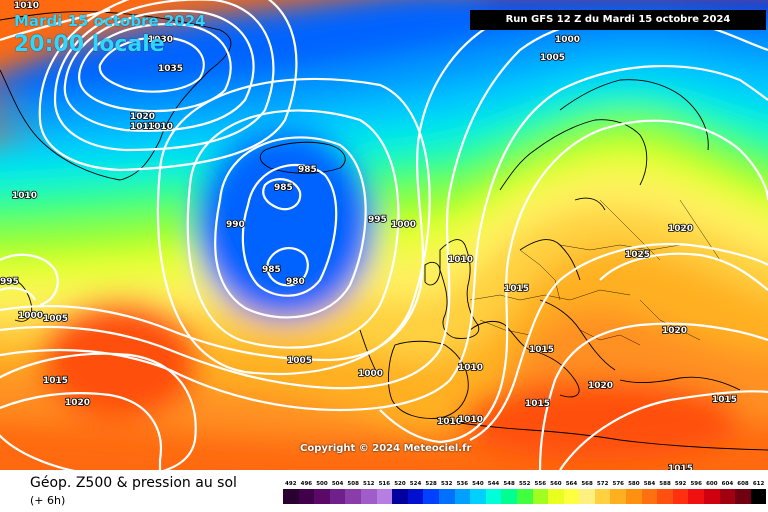  I want to click on scale-step: 556, so click(540, 492).